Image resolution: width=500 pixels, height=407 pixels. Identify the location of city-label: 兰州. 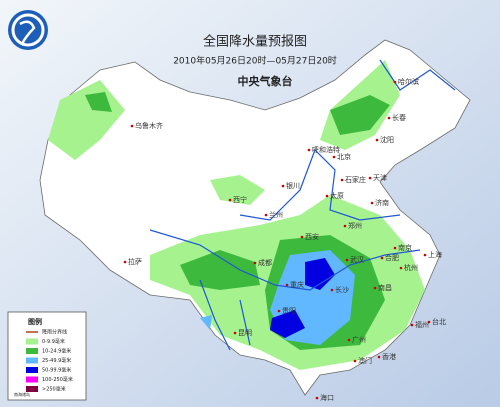
(276, 214).